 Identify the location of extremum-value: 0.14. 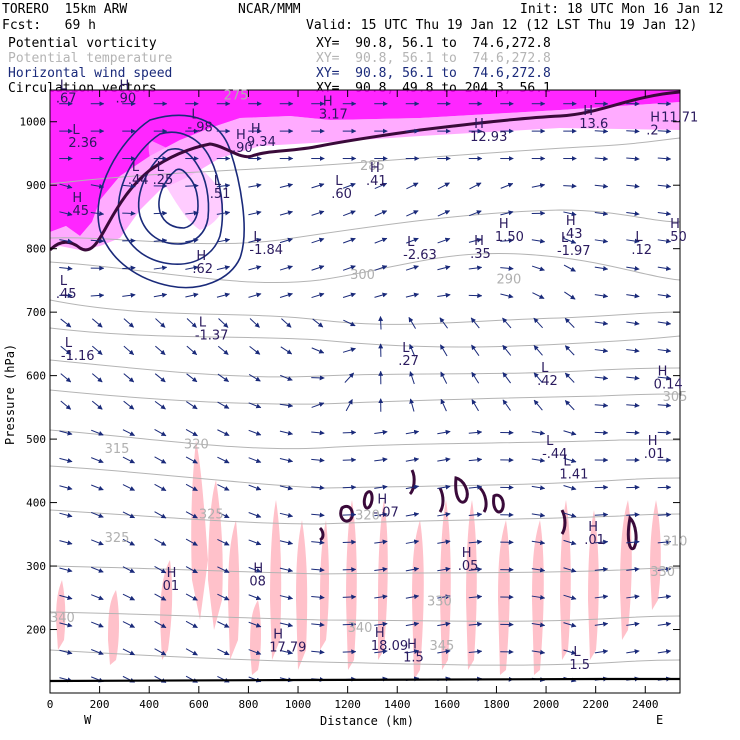
(668, 384).